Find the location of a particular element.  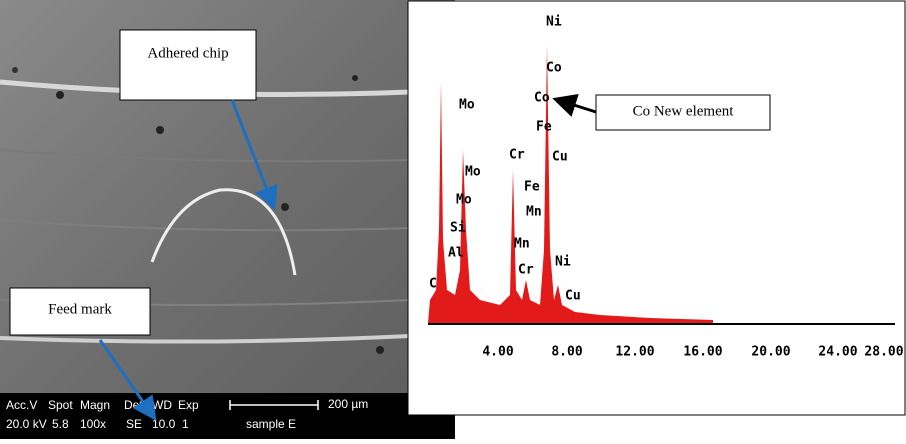

peak-label: Al is located at coordinates (456, 253).